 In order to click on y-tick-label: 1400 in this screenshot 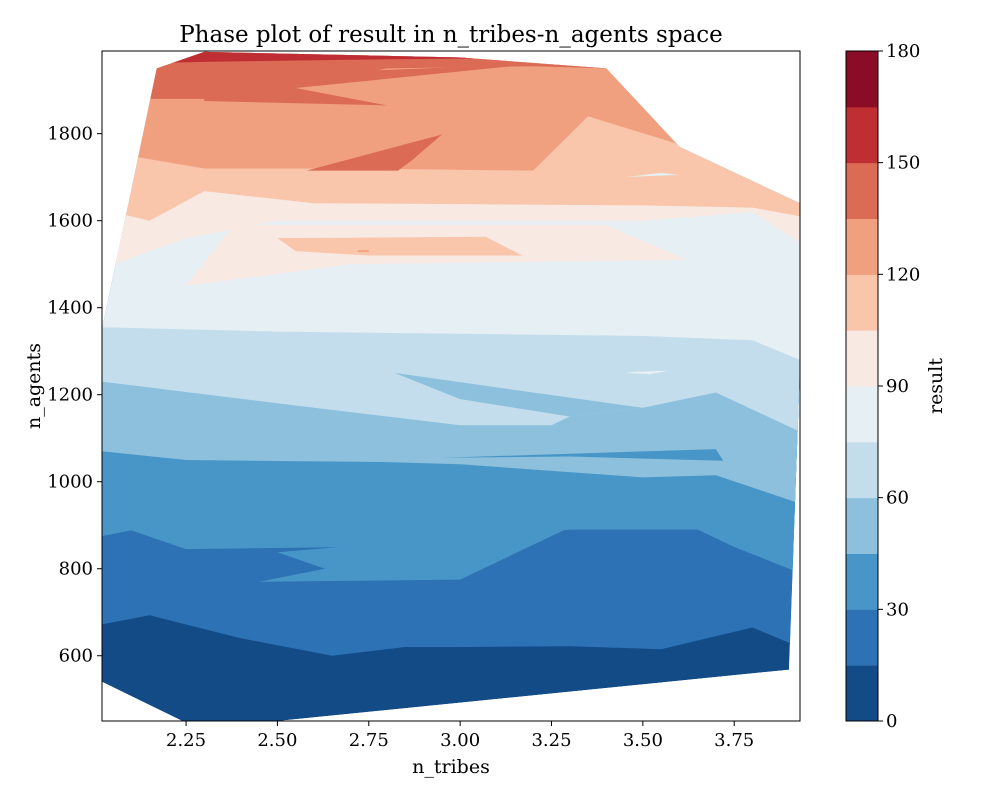, I will do `click(70, 308)`.